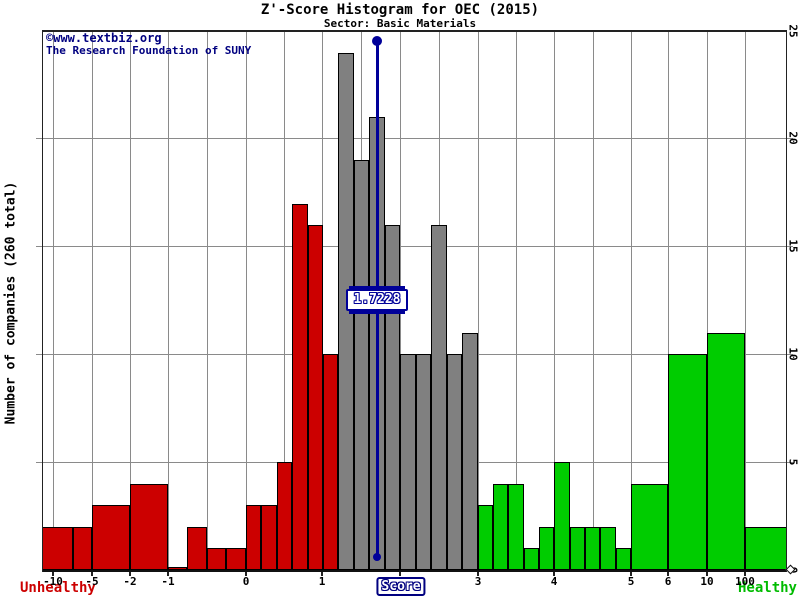  What do you see at coordinates (414, 571) in the screenshot?
I see `plot-border-bottom` at bounding box center [414, 571].